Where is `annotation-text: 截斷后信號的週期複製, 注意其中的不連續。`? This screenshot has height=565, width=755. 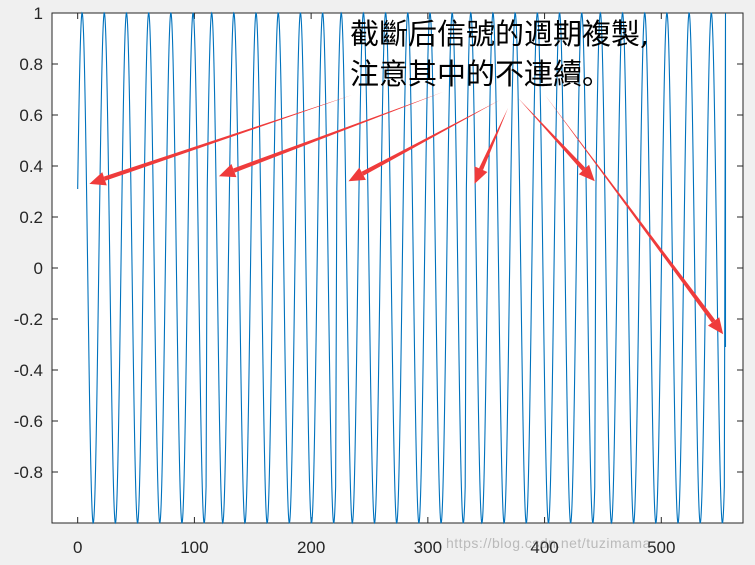
annotation-text: 截斷后信號的週期複製, 注意其中的不連續。 is located at coordinates (547, 54).